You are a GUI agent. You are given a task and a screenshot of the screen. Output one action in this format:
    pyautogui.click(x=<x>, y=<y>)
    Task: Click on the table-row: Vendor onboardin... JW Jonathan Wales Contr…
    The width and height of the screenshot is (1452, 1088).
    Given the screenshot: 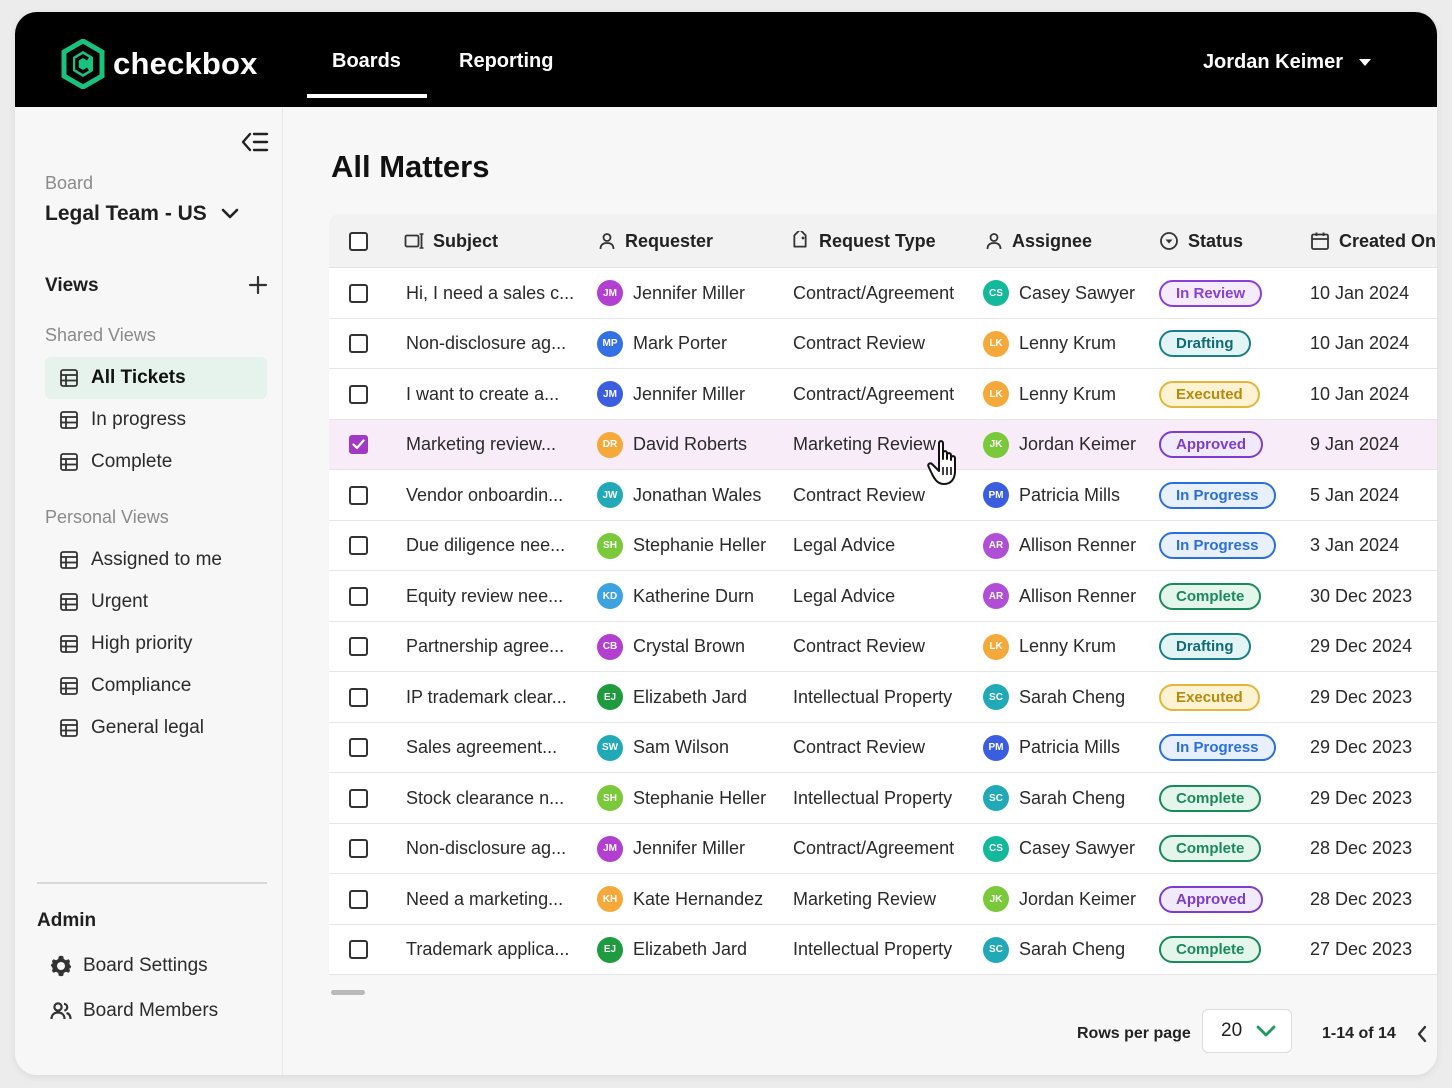 What is the action you would take?
    pyautogui.click(x=883, y=495)
    